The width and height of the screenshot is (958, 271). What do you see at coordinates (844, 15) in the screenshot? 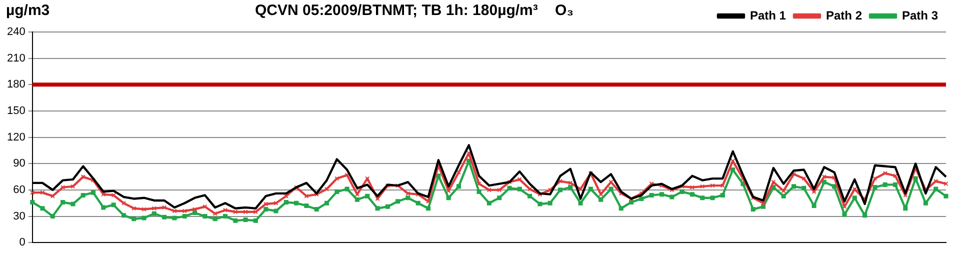
I see `legend-label: Path 2` at bounding box center [844, 15].